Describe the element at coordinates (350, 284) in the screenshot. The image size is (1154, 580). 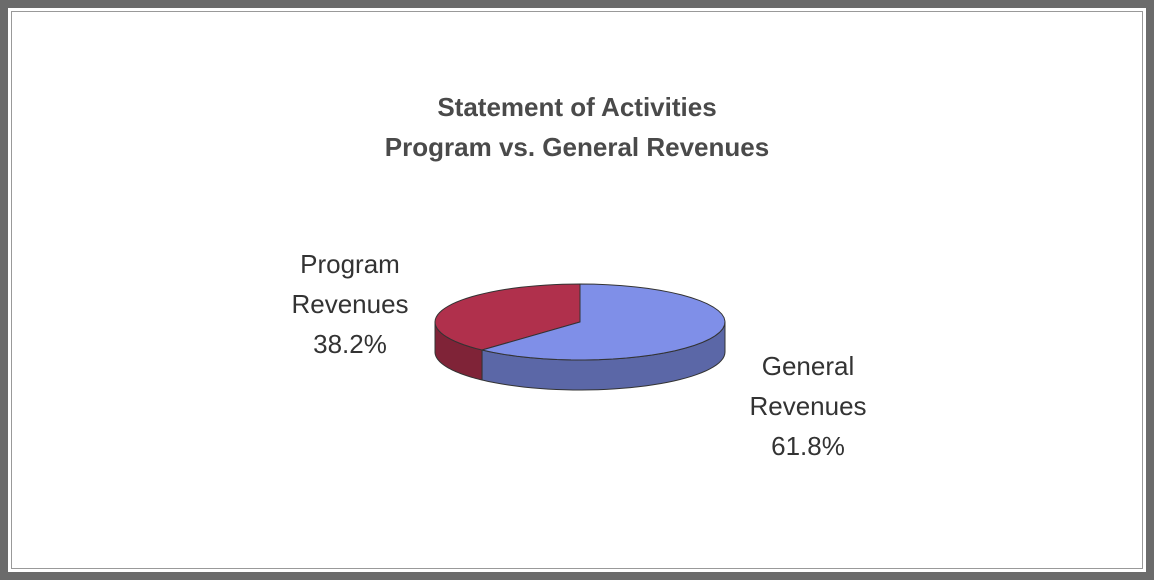
I see `slice-label: Program Revenues` at that location.